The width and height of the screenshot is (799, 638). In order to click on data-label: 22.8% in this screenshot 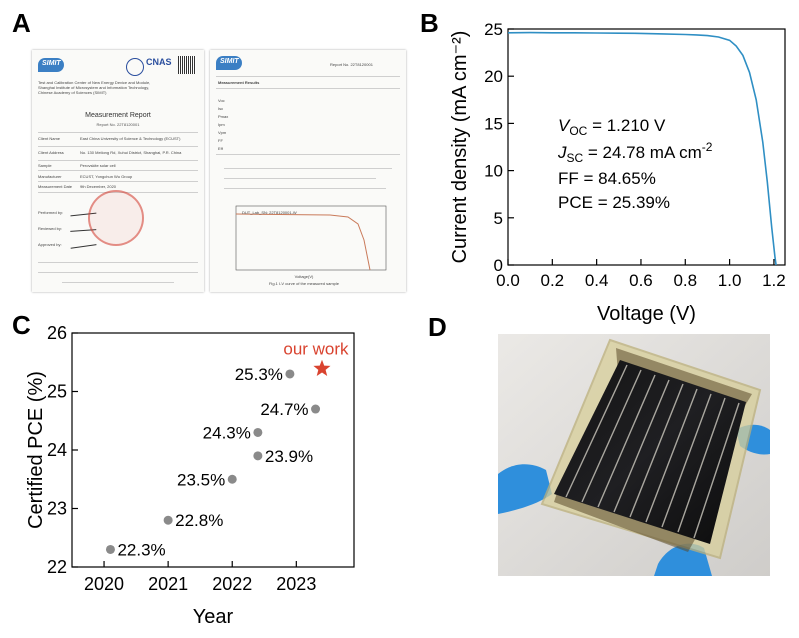, I will do `click(199, 520)`.